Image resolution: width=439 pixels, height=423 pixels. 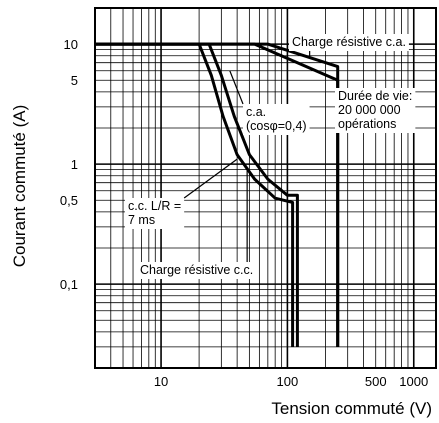 I want to click on x-axis-title: Tension commuté (V), so click(x=351, y=408).